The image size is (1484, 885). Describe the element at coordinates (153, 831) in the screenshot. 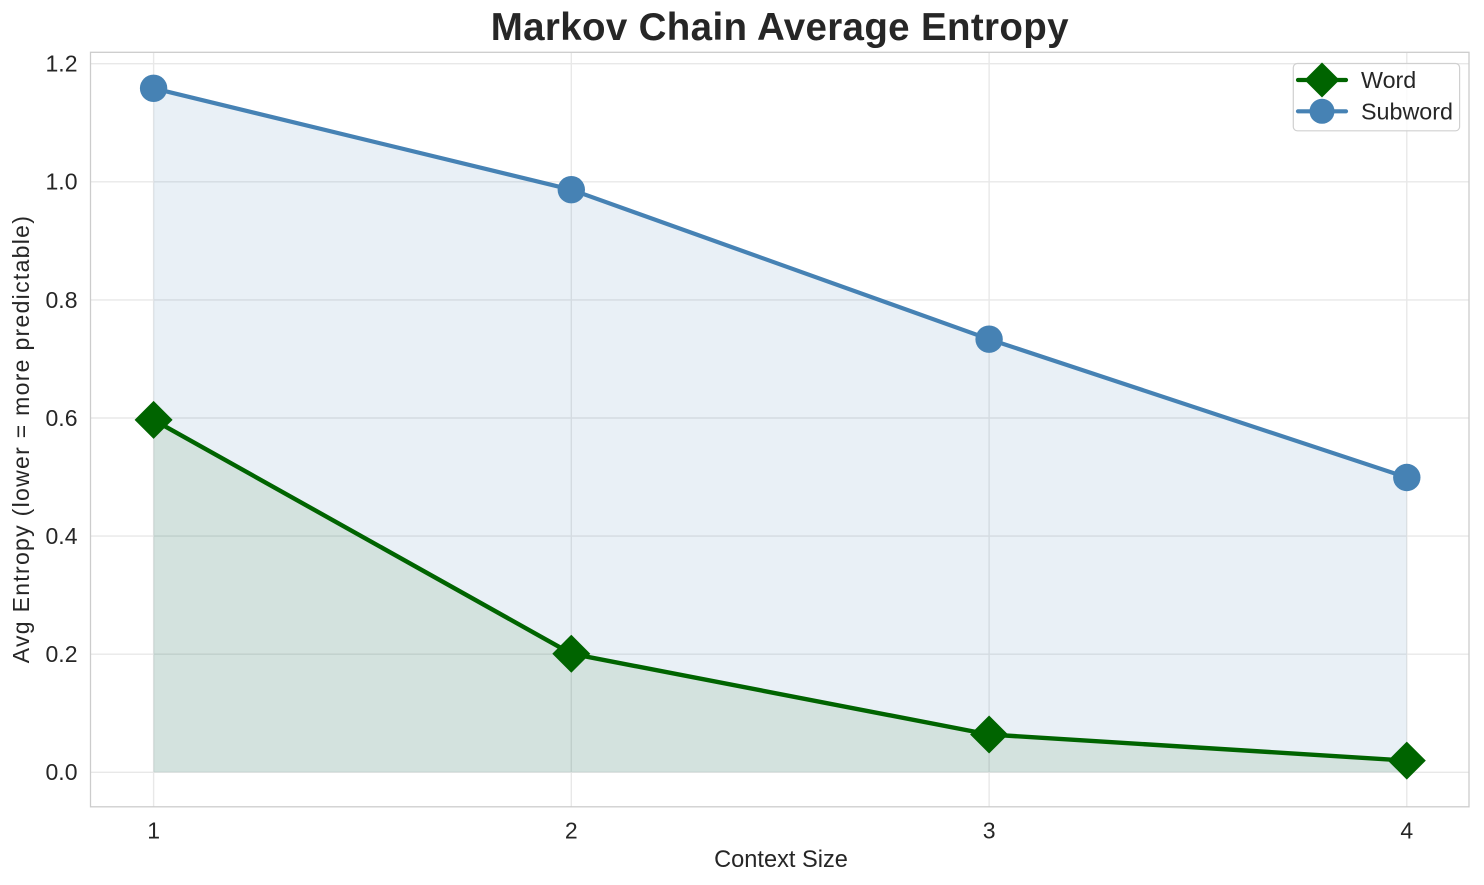

I see `svg-text: 1` at that location.